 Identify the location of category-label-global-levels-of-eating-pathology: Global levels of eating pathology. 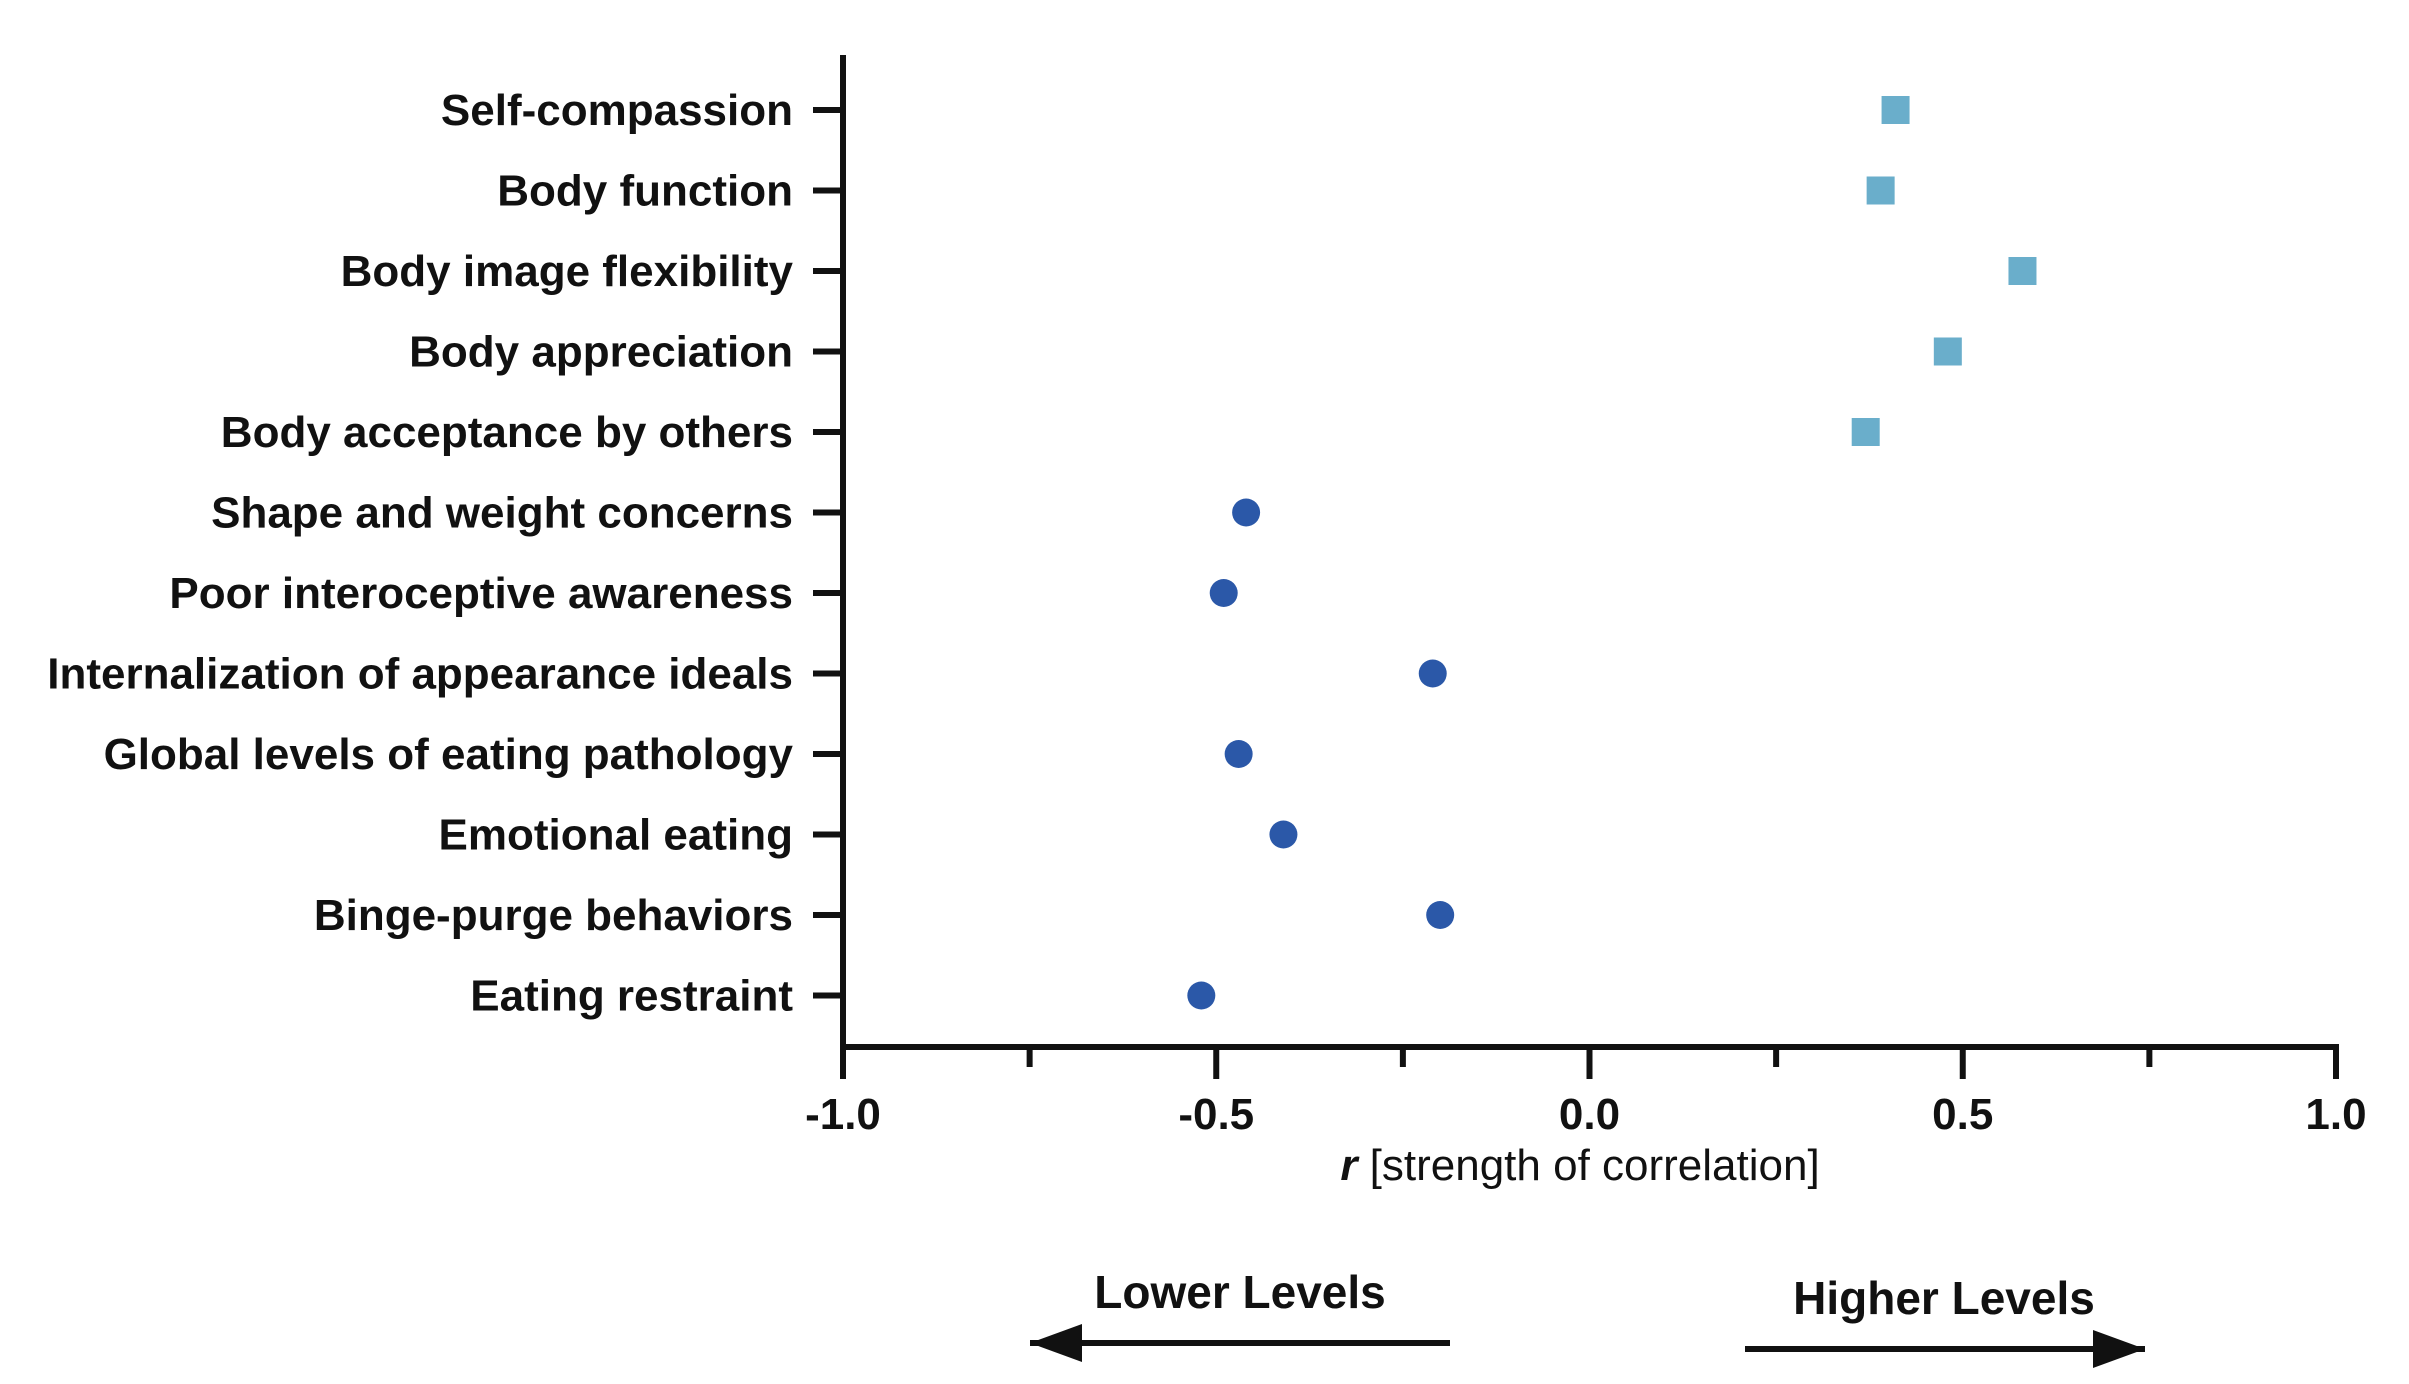
(449, 754).